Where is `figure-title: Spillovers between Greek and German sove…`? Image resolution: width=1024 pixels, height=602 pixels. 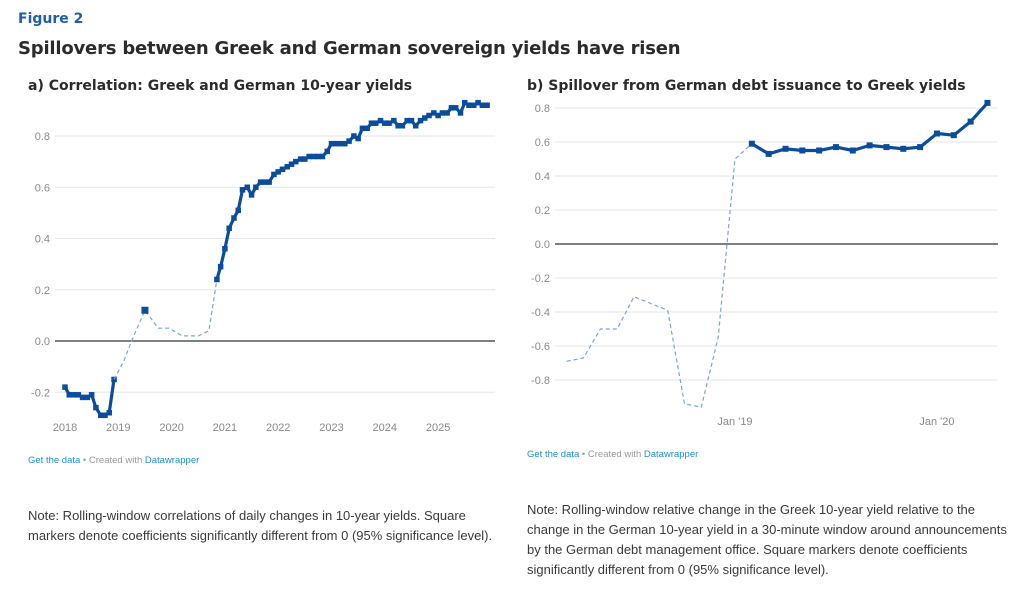 figure-title: Spillovers between Greek and German sove… is located at coordinates (349, 48).